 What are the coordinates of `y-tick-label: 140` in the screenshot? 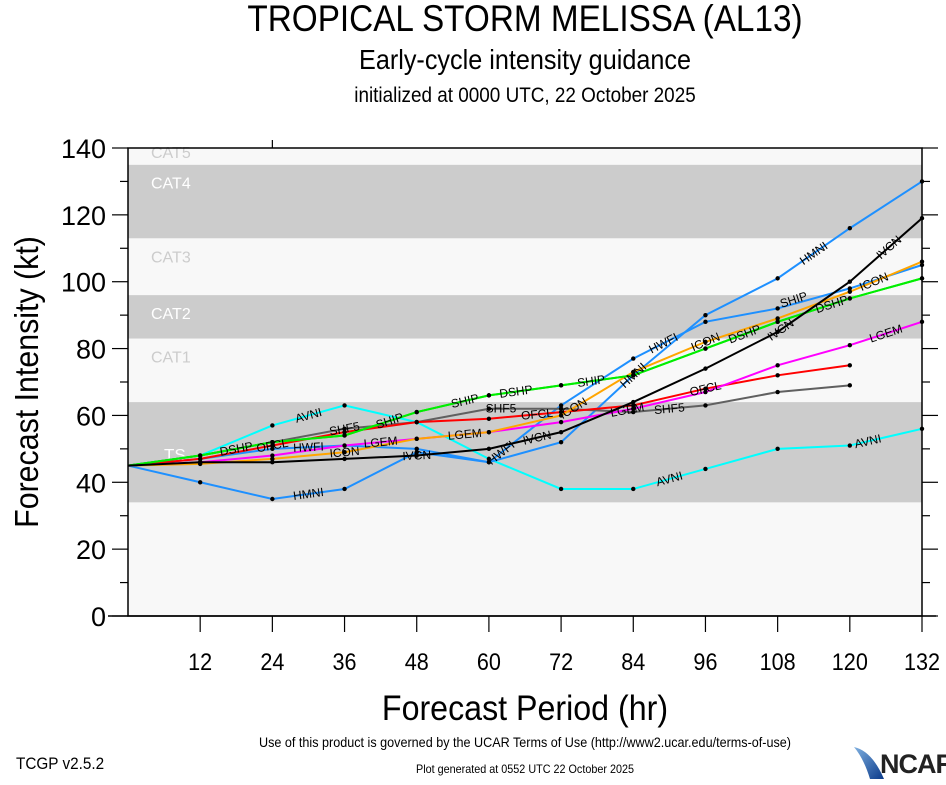 It's located at (83, 149).